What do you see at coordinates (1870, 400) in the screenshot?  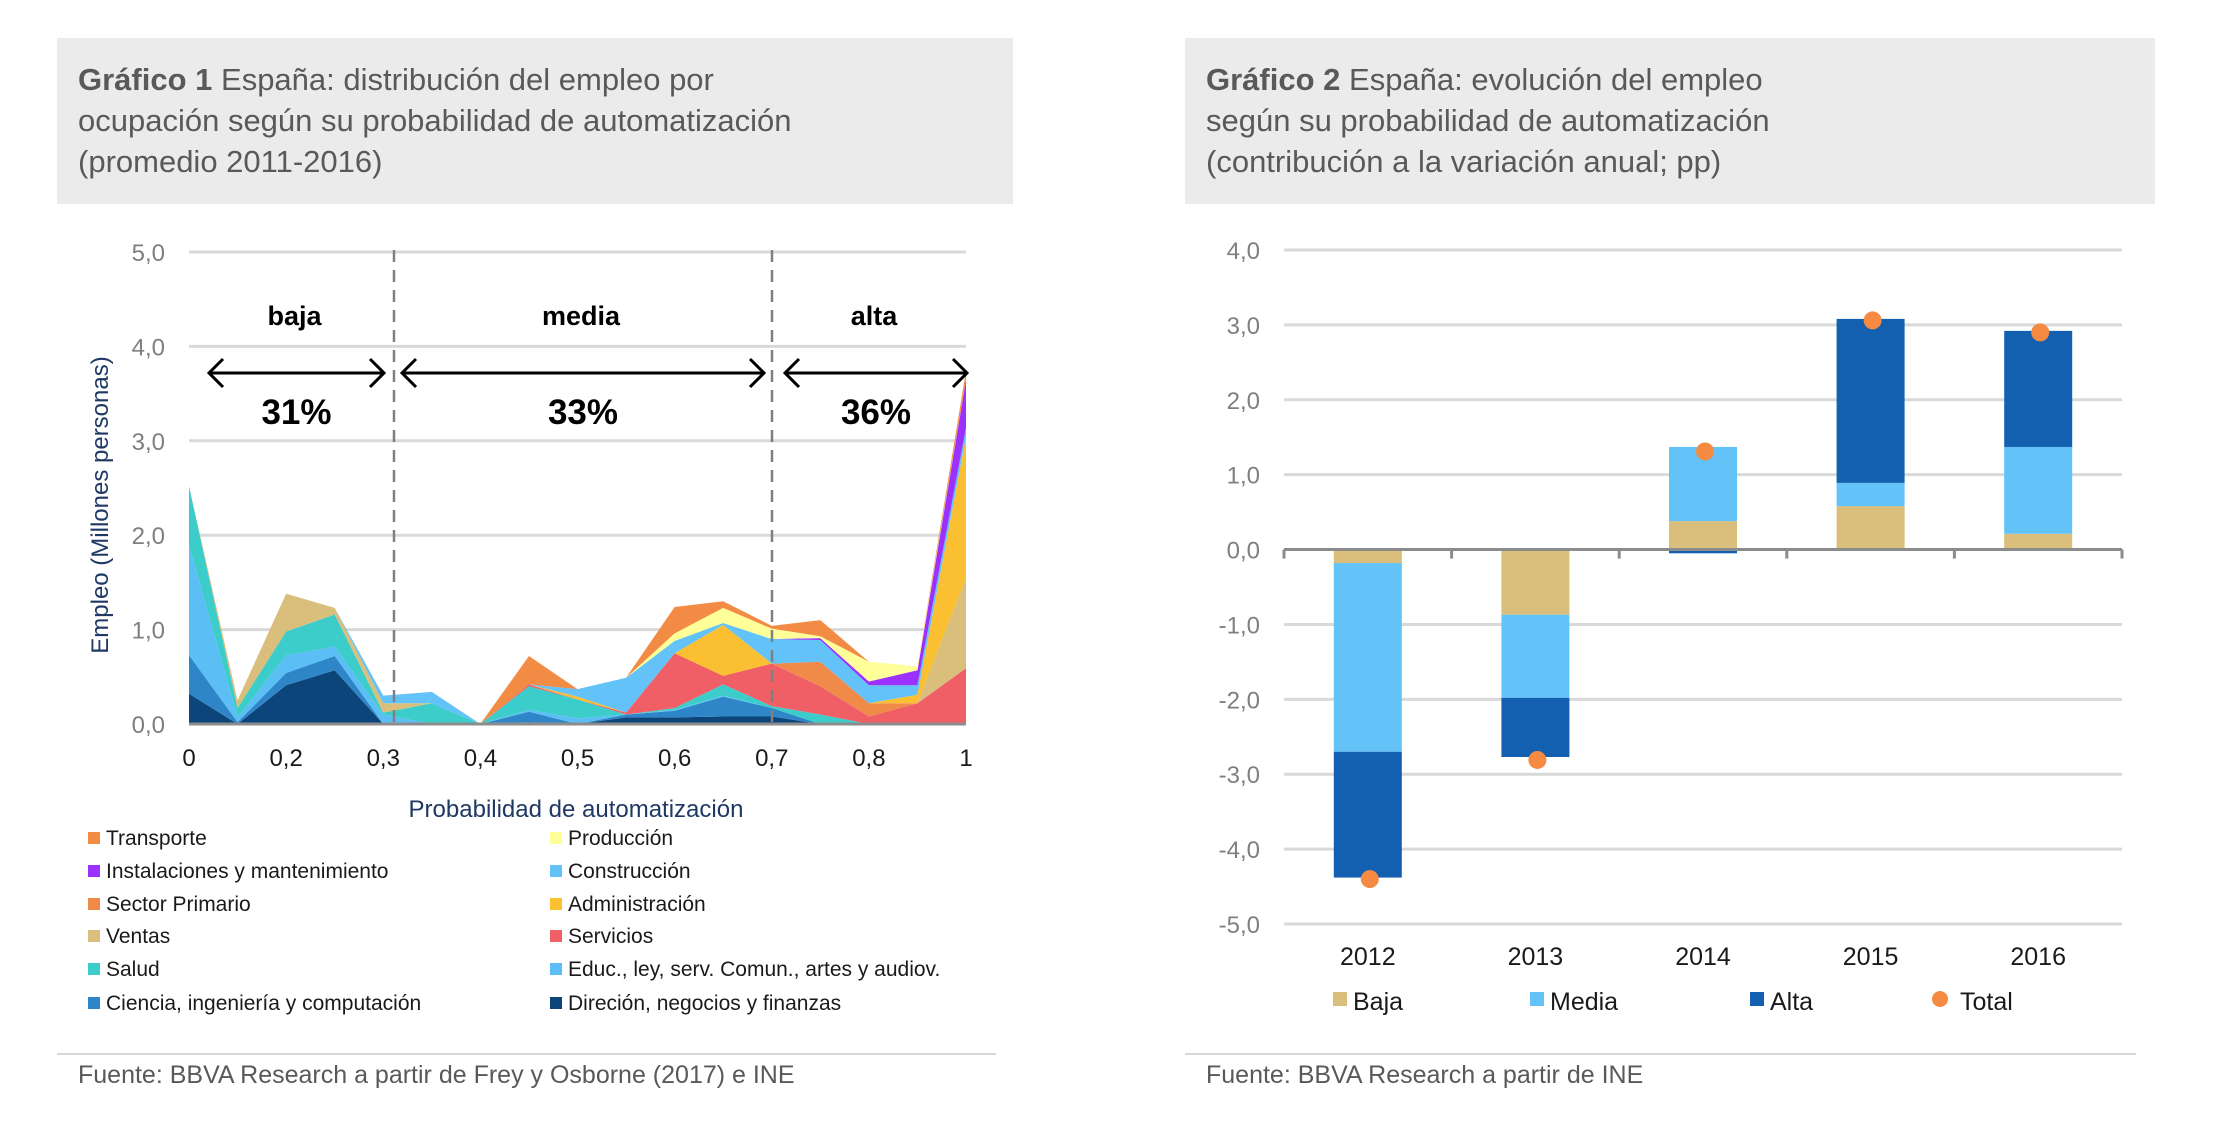 I see `bar-alta-2015` at bounding box center [1870, 400].